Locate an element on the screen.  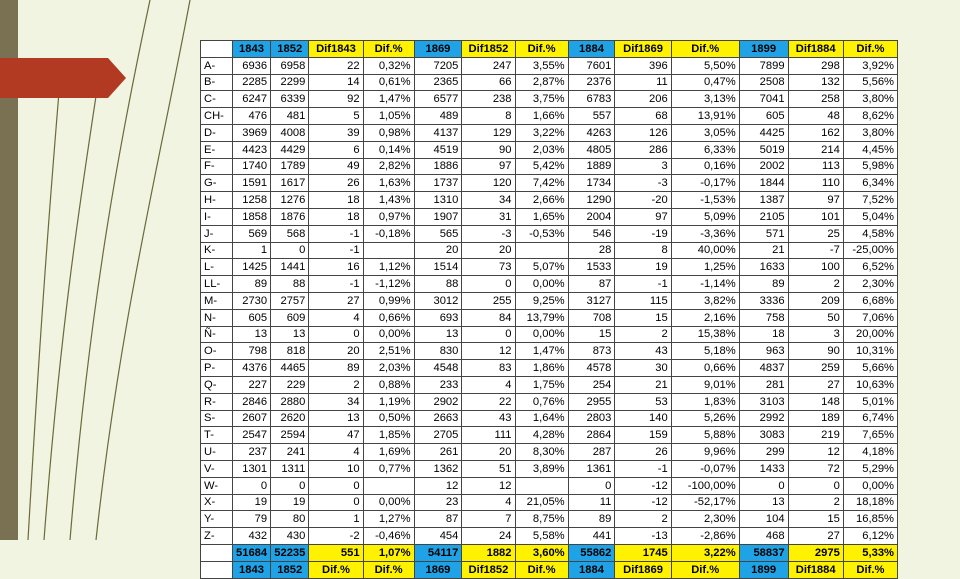
table-cell: 227 is located at coordinates (251, 384).